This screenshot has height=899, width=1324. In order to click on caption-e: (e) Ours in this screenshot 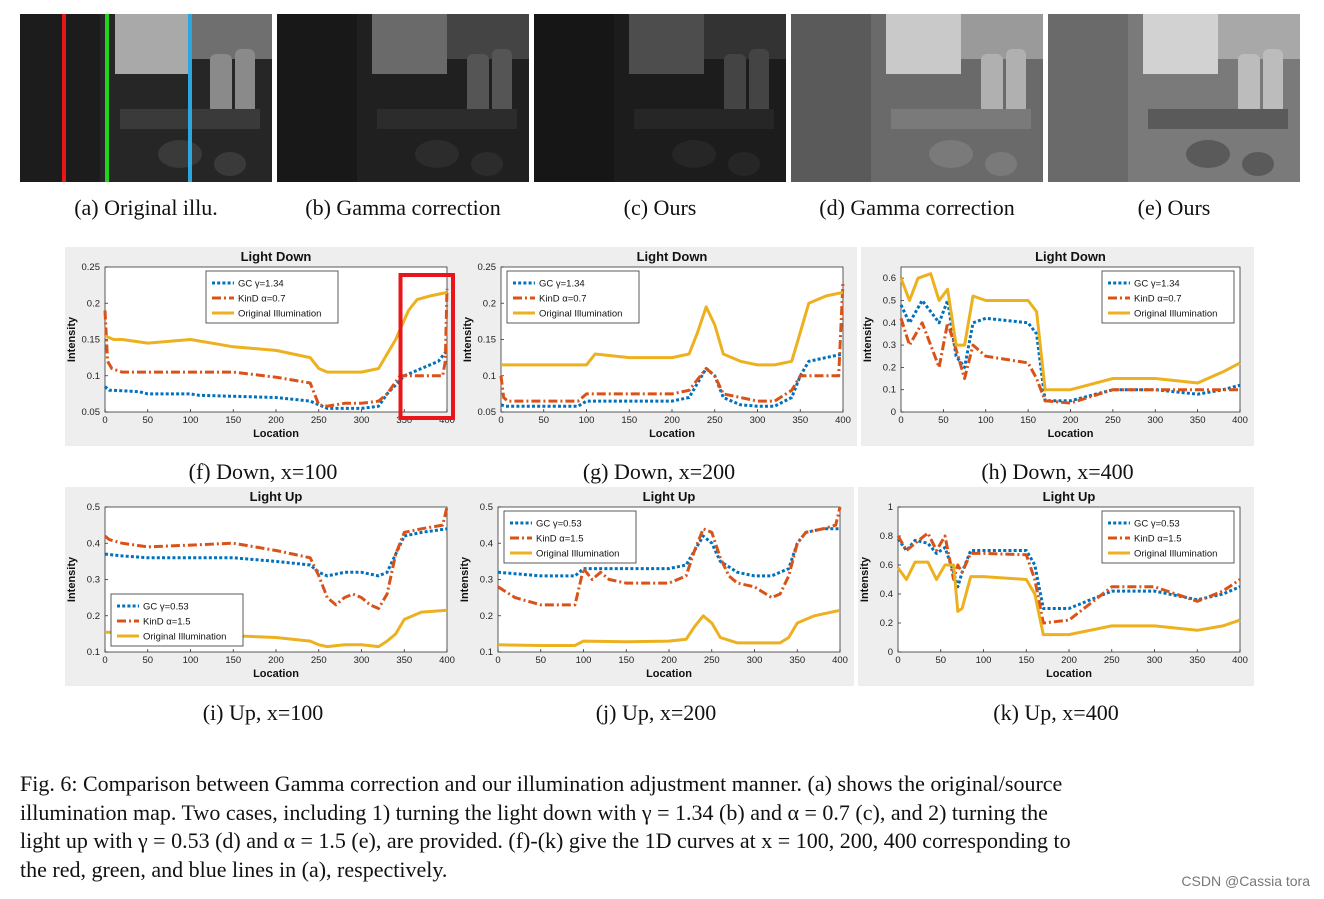, I will do `click(1174, 207)`.